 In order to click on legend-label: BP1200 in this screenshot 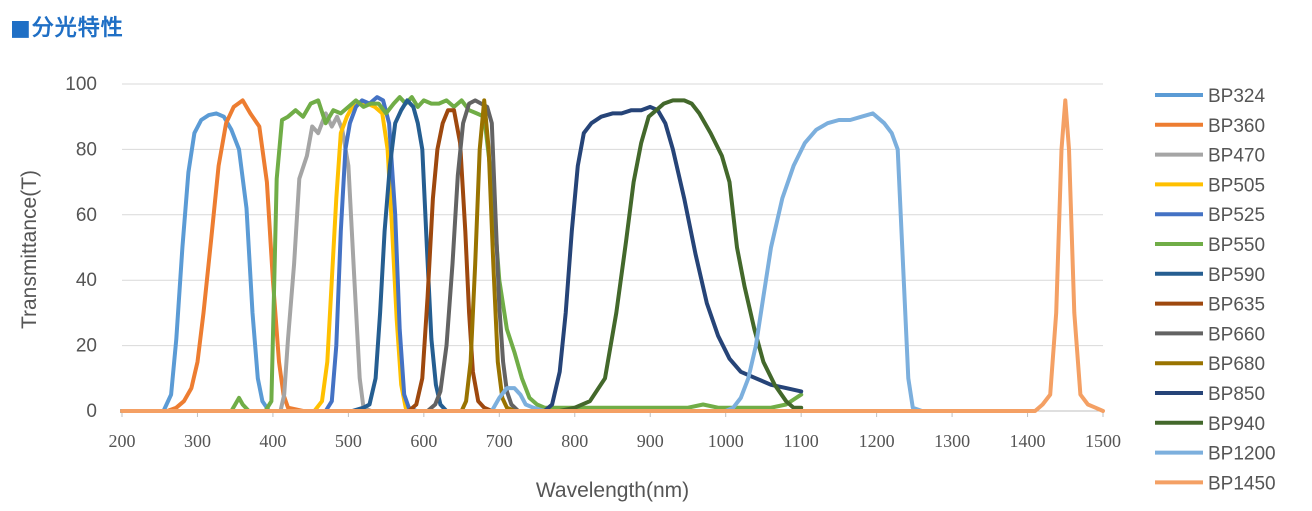, I will do `click(1242, 454)`.